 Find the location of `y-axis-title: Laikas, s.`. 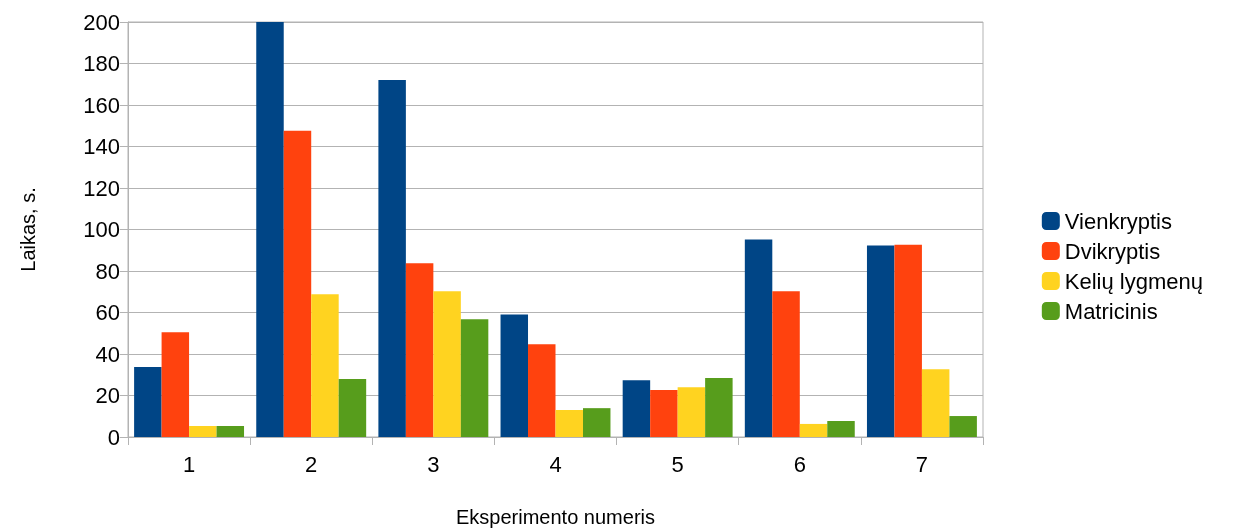

y-axis-title: Laikas, s. is located at coordinates (28, 229).